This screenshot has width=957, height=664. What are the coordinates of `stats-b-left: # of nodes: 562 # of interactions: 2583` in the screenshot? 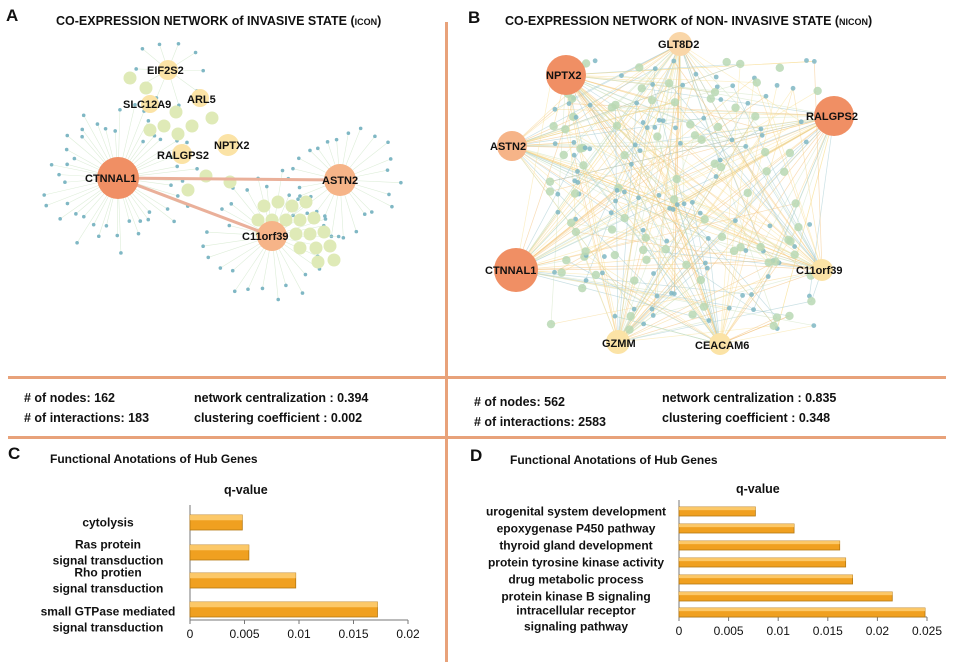 It's located at (540, 412).